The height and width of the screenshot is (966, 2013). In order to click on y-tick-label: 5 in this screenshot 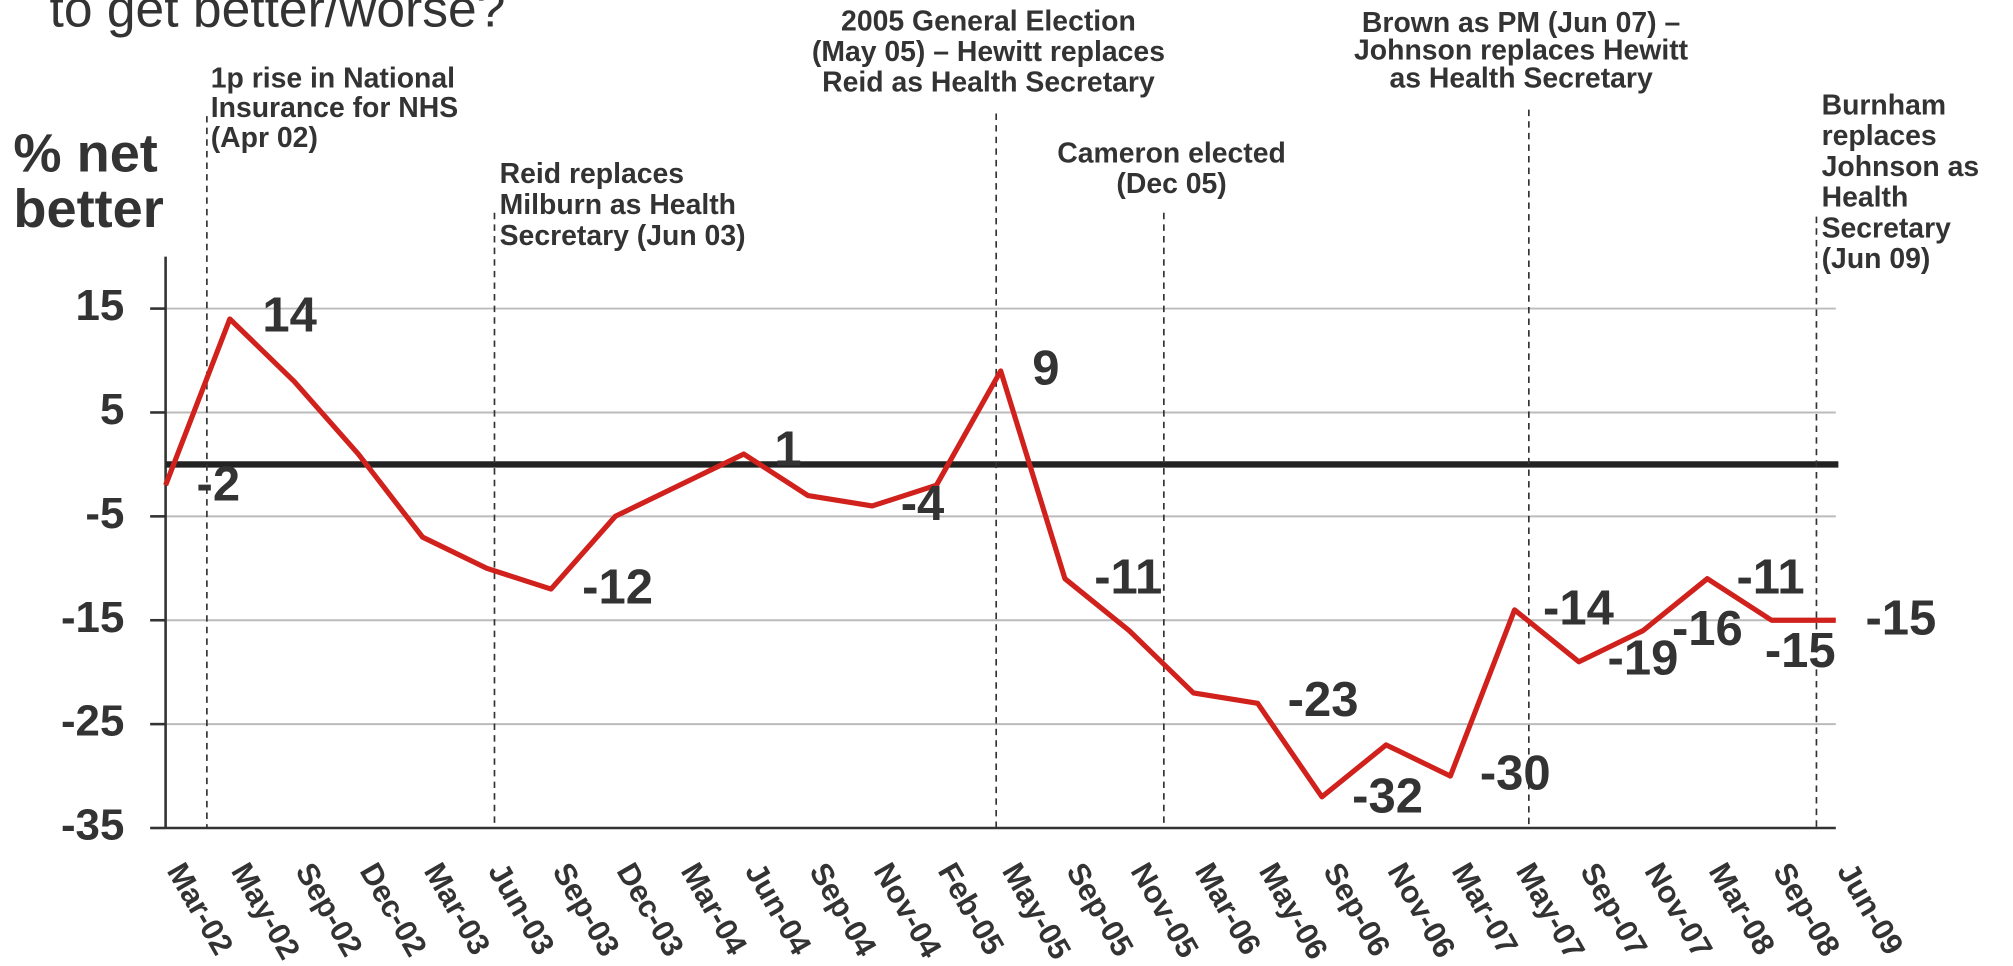, I will do `click(112, 409)`.